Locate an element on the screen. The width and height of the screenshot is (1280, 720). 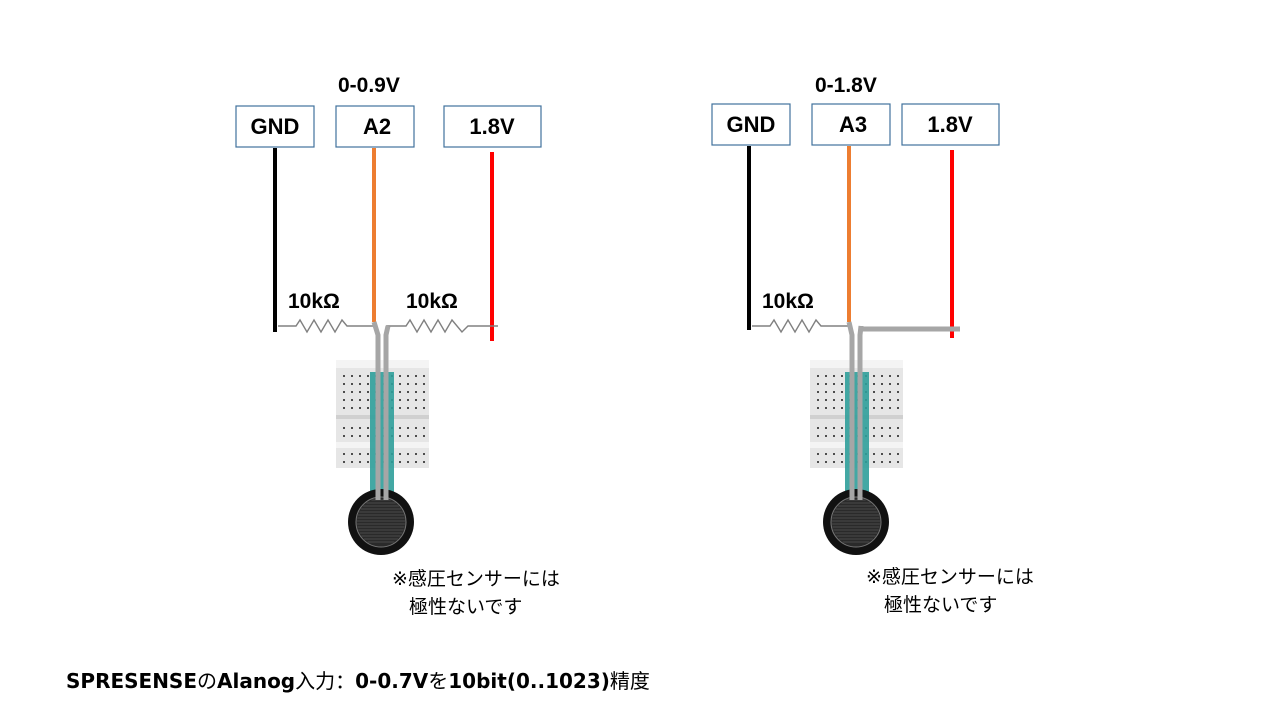
note-line2-right: 極性ないです is located at coordinates (940, 605).